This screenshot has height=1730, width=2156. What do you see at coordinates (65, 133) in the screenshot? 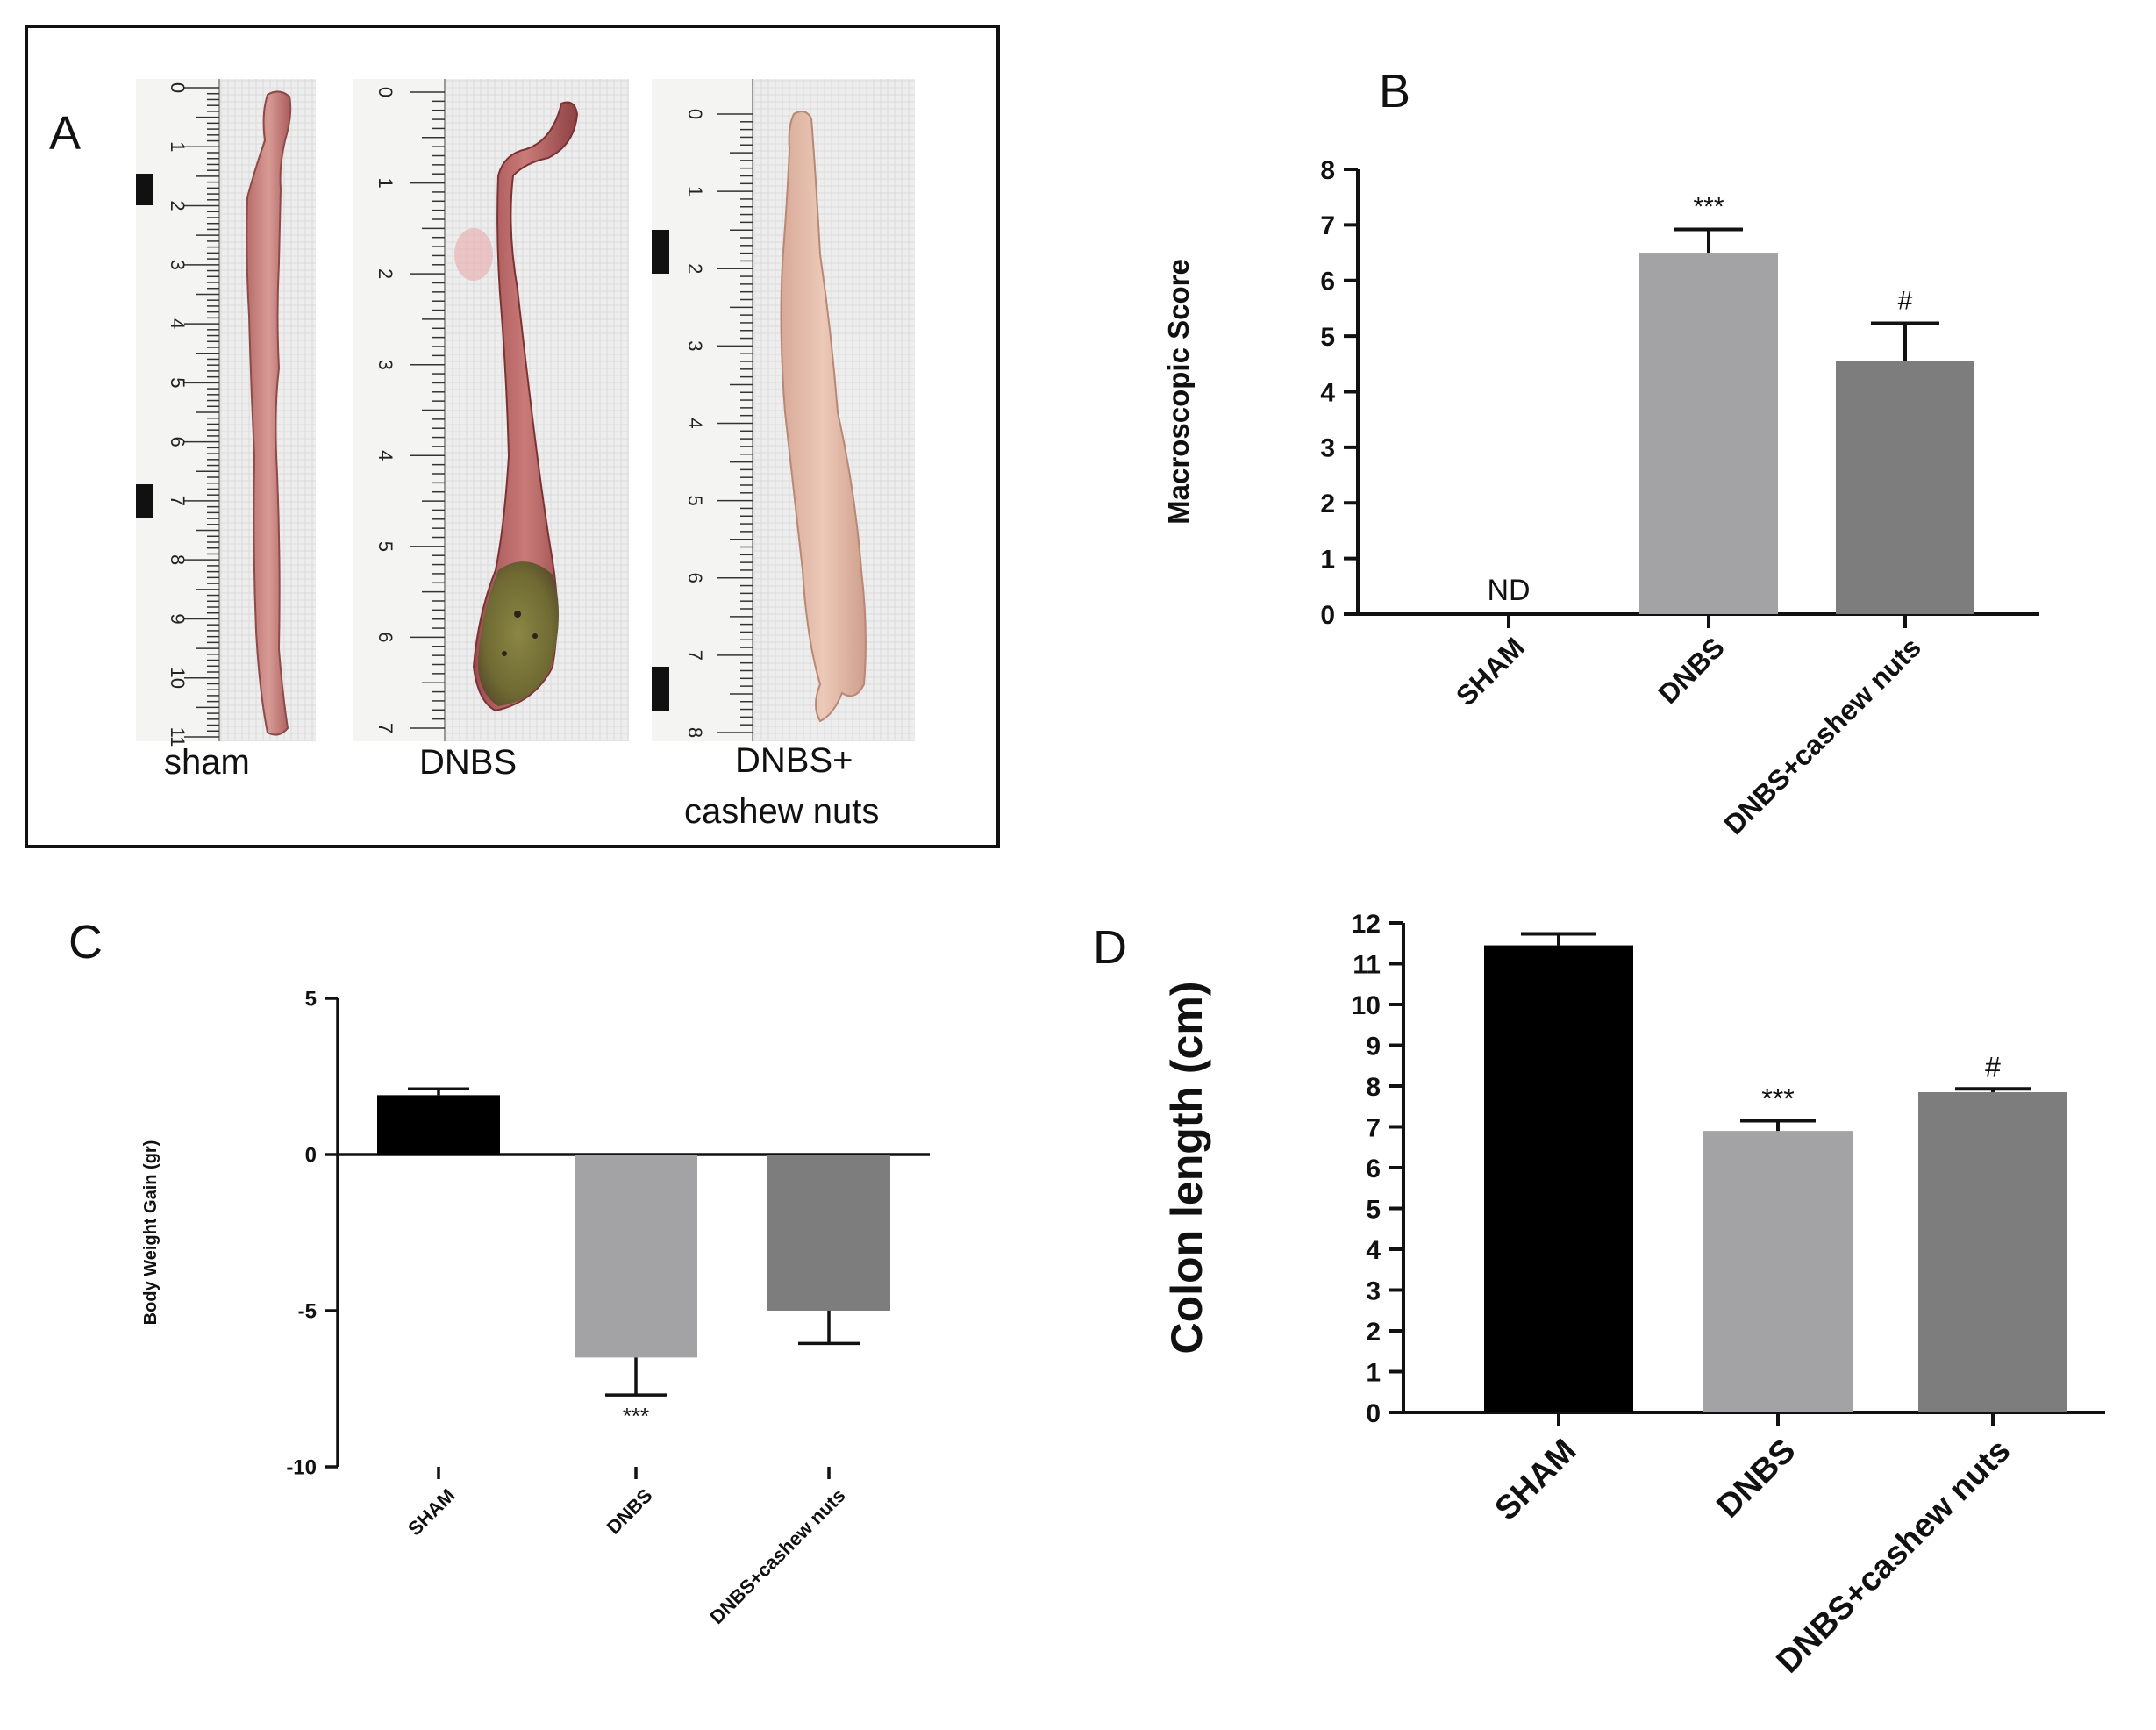
I see `panel-a-letter: A` at bounding box center [65, 133].